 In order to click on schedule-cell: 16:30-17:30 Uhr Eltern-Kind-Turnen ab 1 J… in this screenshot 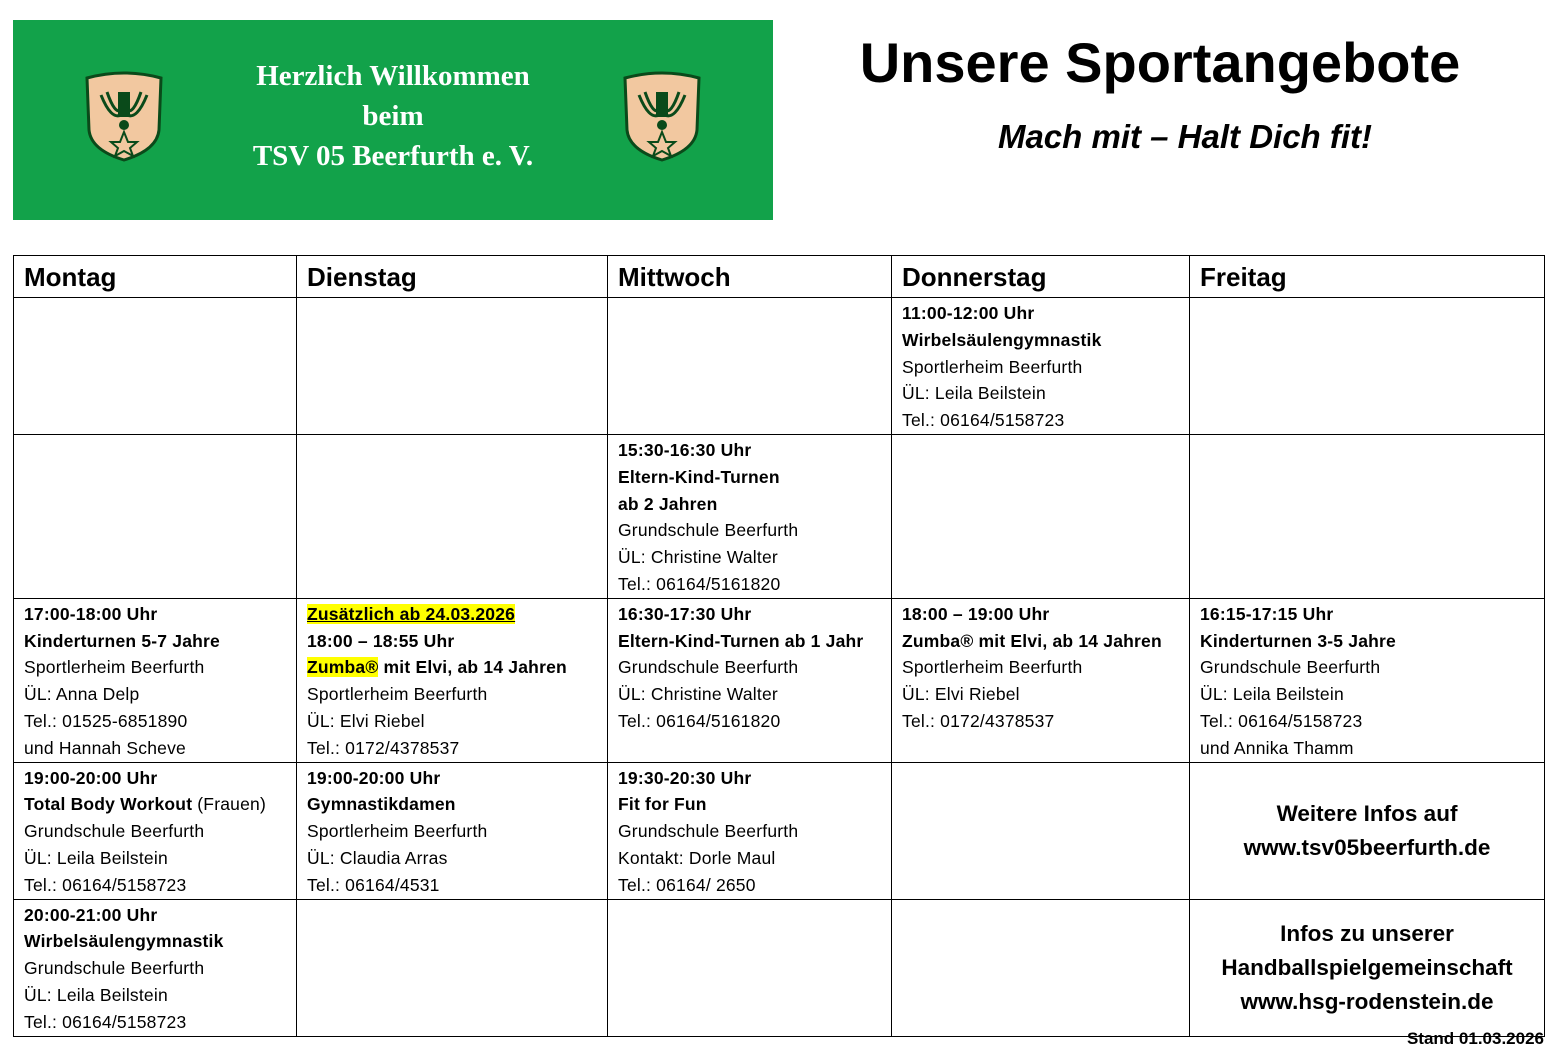, I will do `click(749, 680)`.